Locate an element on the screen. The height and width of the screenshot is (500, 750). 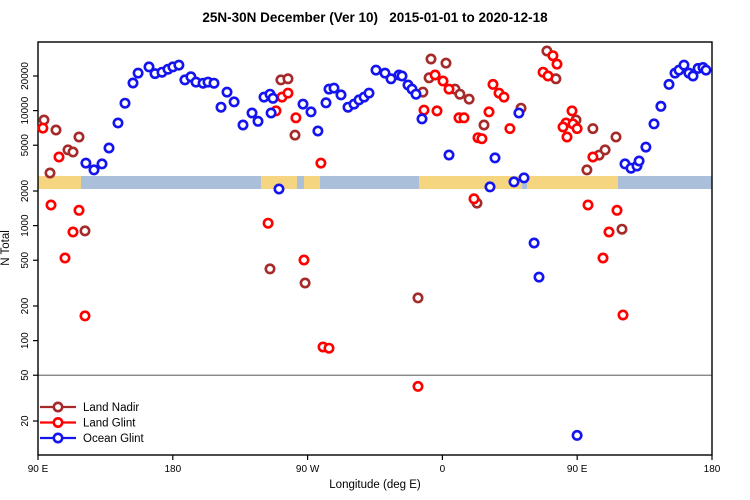
legend-item-land-glint: Land Glint is located at coordinates (88, 423).